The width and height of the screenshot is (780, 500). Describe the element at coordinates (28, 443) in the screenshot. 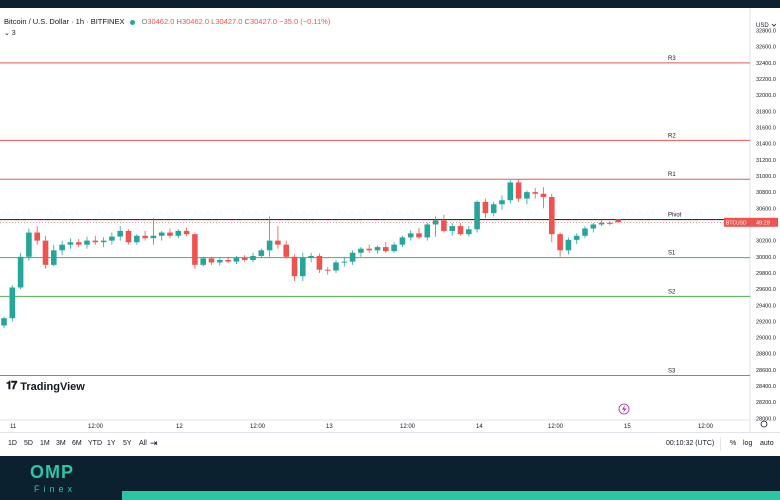

I see `timeframe-5d: 5D` at that location.